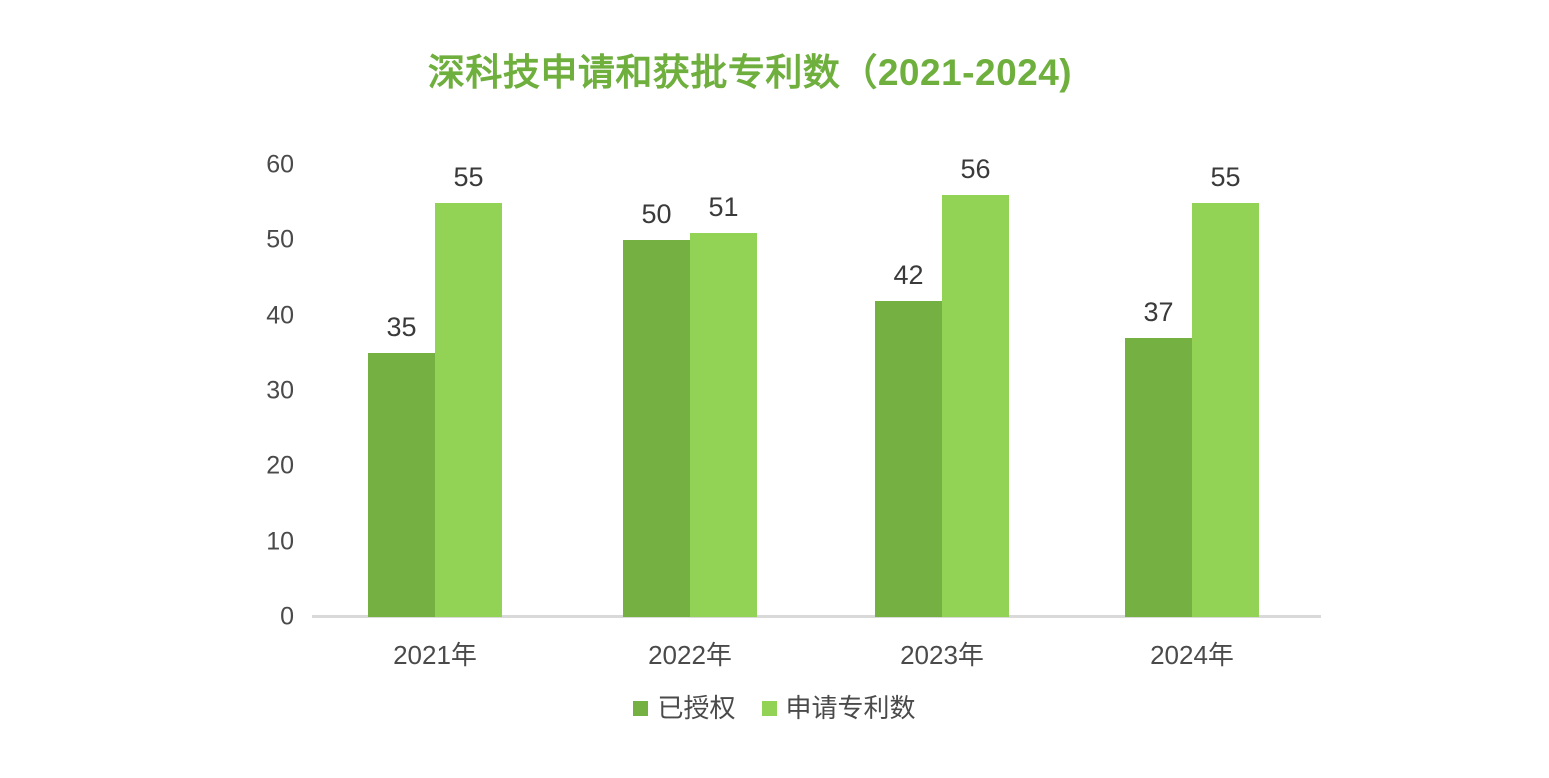 The image size is (1549, 778). I want to click on y-axis-tick-30: 30, so click(280, 390).